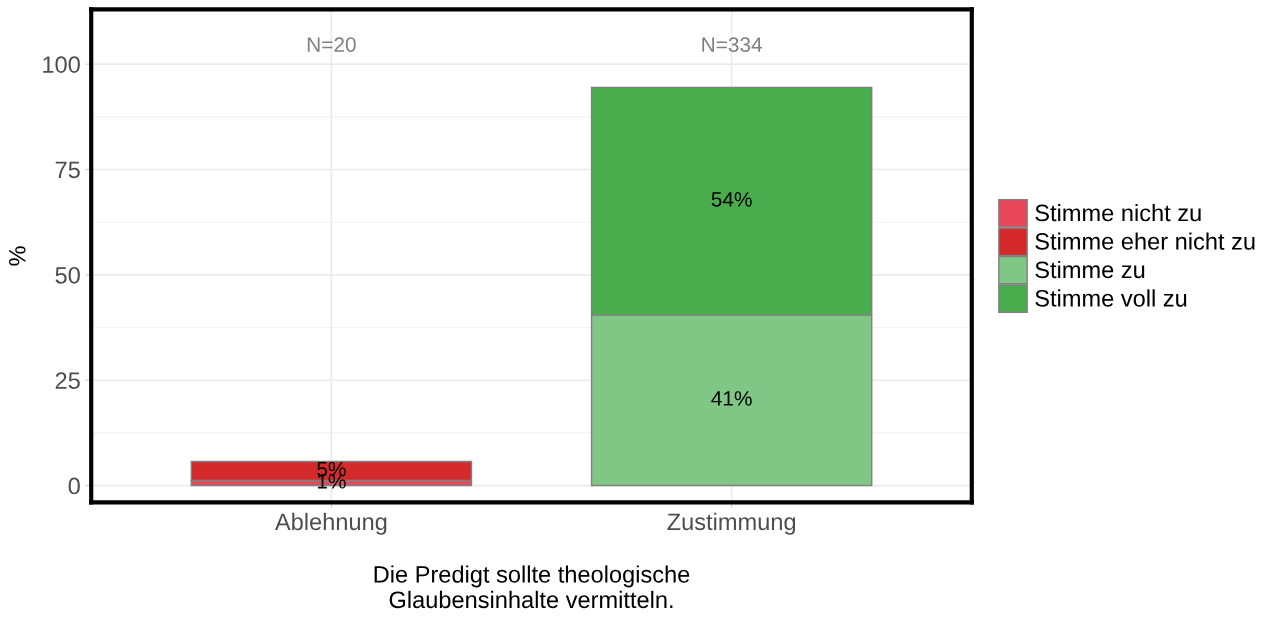 This screenshot has width=1267, height=628. I want to click on annotation: N=334, so click(732, 44).